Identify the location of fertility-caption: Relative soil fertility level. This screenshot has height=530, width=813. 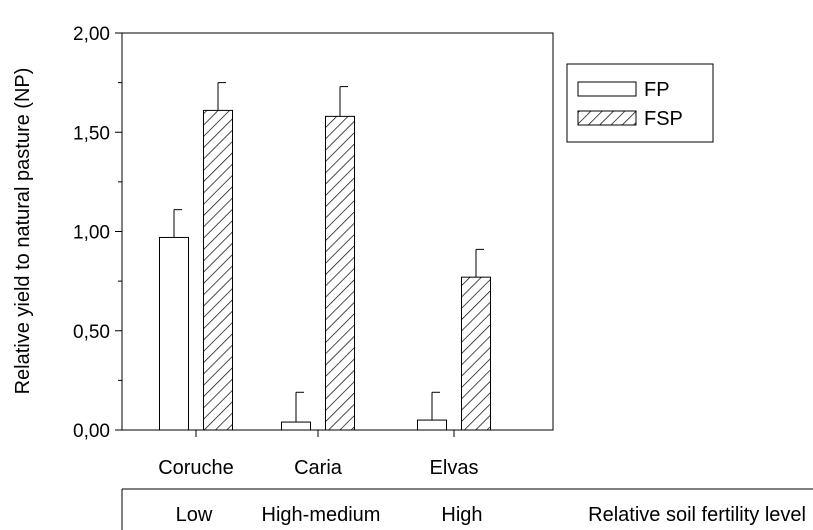
(697, 515).